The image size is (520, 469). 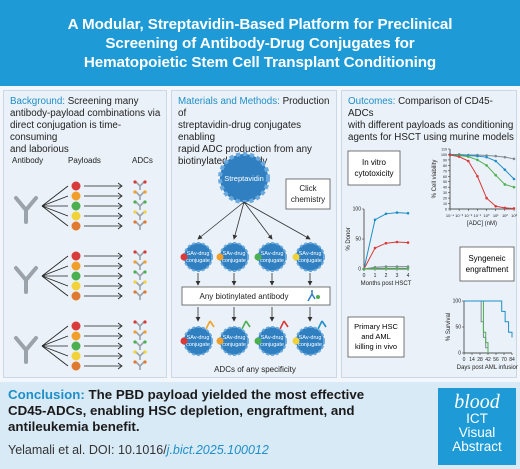 What do you see at coordinates (445, 166) in the screenshot?
I see `y-tick-label: 80` at bounding box center [445, 166].